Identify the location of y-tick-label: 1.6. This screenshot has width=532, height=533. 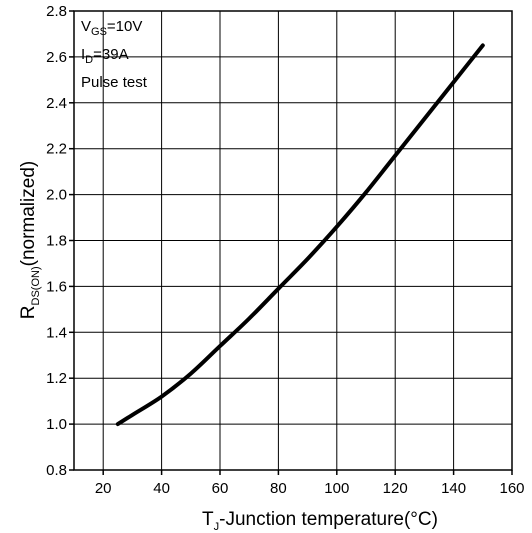
(56, 286).